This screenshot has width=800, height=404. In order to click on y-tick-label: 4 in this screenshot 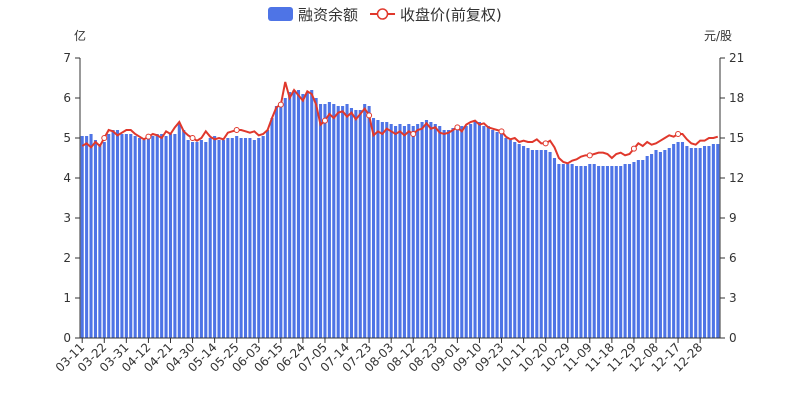, I will do `click(67, 178)`.